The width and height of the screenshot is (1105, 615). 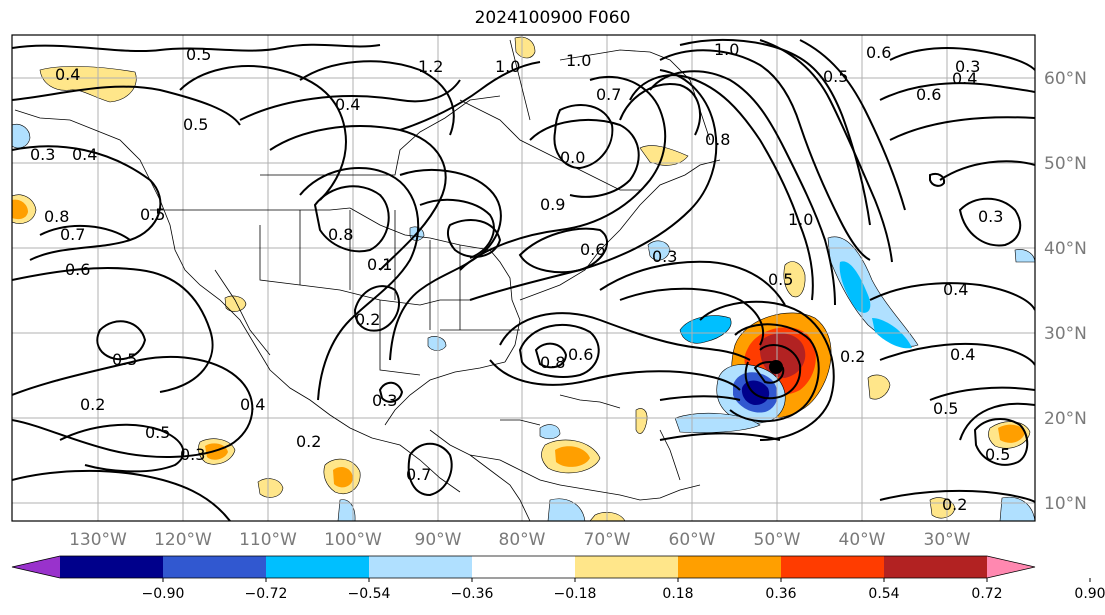 I want to click on colorbar-label: −0.18, so click(x=575, y=594).